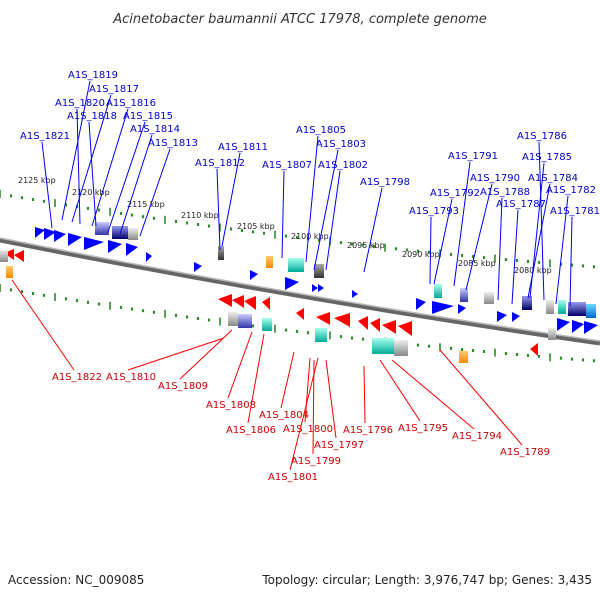  What do you see at coordinates (148, 116) in the screenshot?
I see `forward-gene-label: A1S_1815` at bounding box center [148, 116].